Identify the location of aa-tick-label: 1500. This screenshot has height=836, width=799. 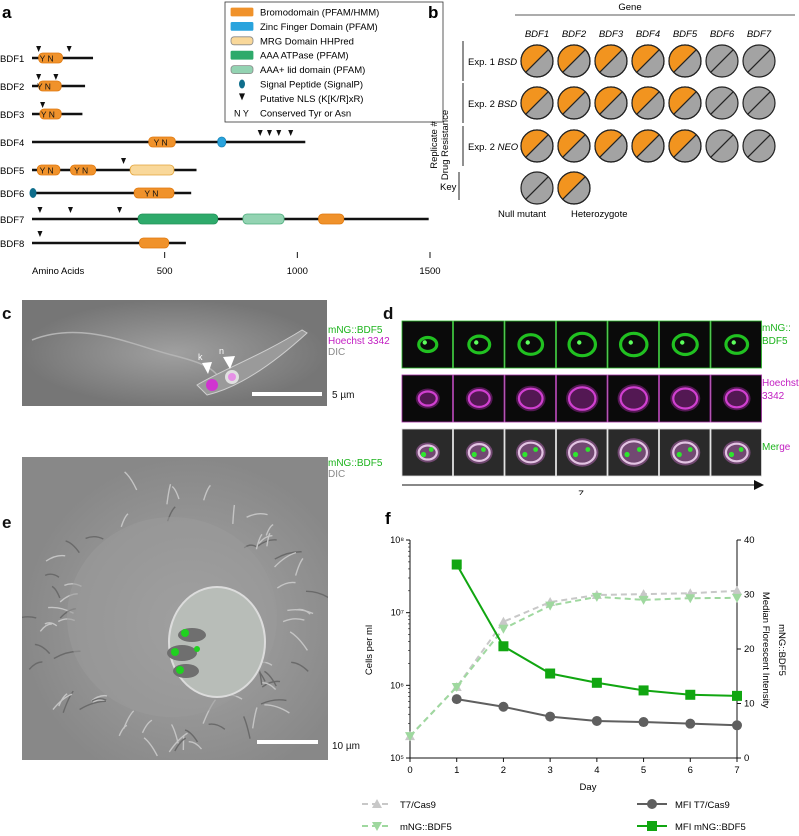
(429, 271).